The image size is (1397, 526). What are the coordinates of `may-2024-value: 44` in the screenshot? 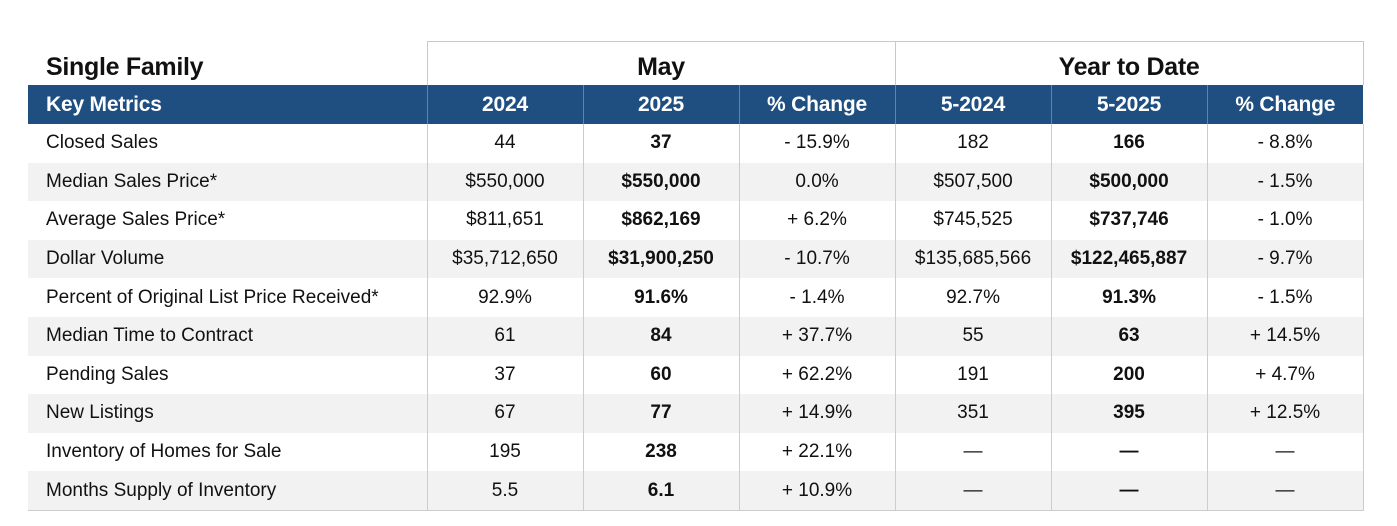 It's located at (504, 143).